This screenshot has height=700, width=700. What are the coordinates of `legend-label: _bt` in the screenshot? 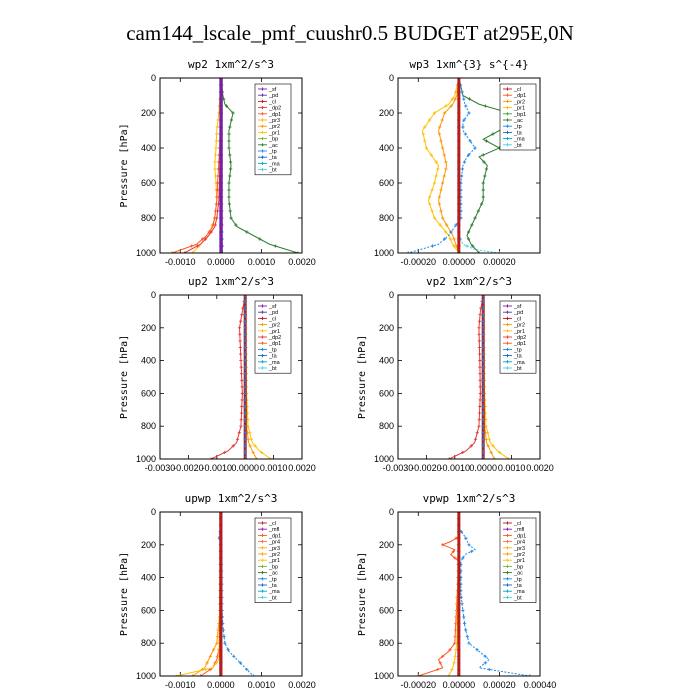 It's located at (517, 369).